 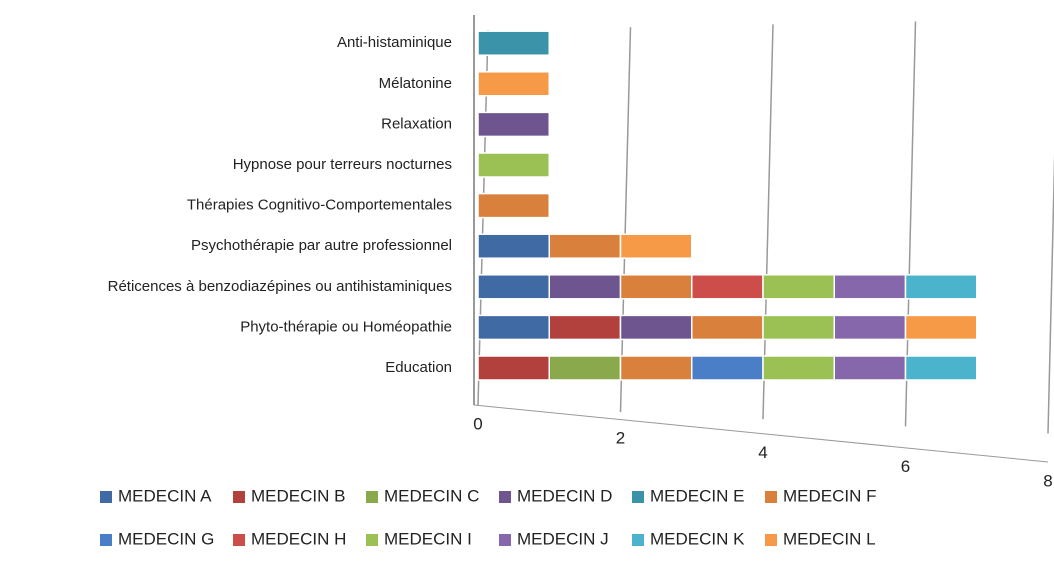 I want to click on floor-line, so click(x=761, y=433).